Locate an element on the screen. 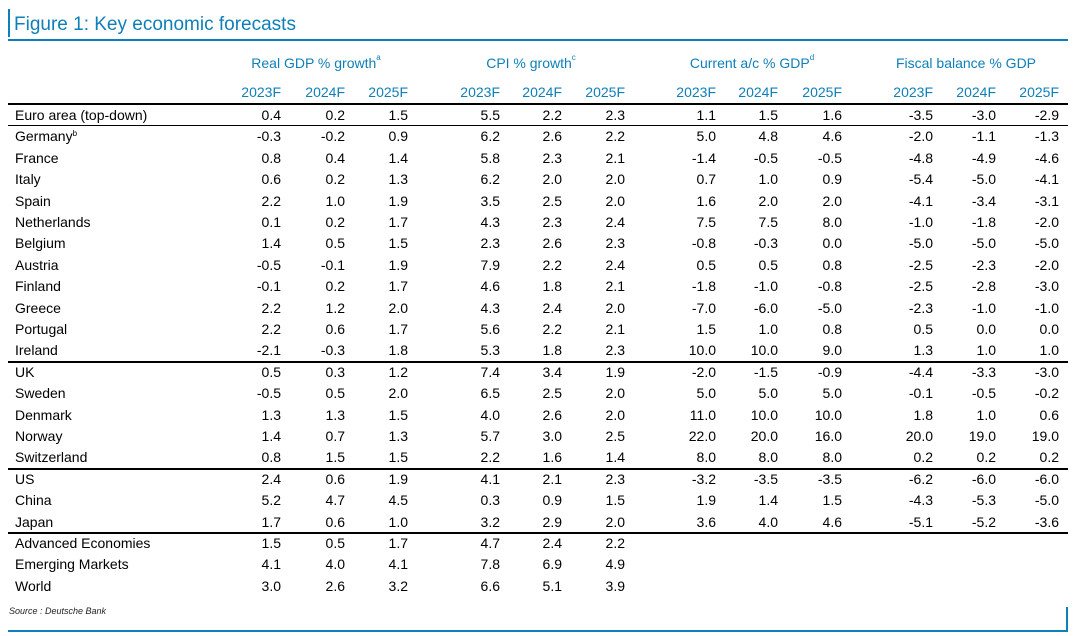 The image size is (1073, 636). table-cell: -6.0 is located at coordinates (983, 478).